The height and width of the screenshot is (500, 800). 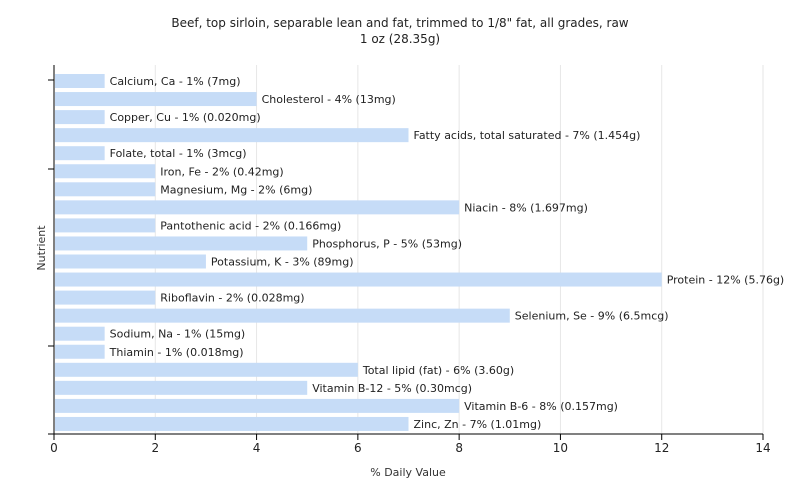 What do you see at coordinates (358, 448) in the screenshot?
I see `x-tick-label: 6` at bounding box center [358, 448].